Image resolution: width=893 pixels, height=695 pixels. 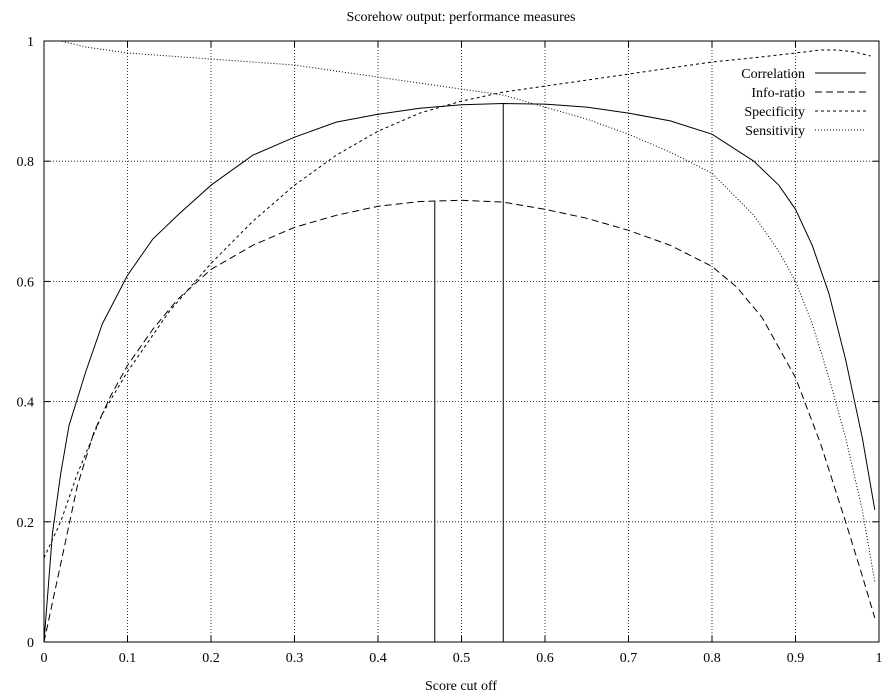 What do you see at coordinates (545, 658) in the screenshot?
I see `x-tick-label-6: 0.6` at bounding box center [545, 658].